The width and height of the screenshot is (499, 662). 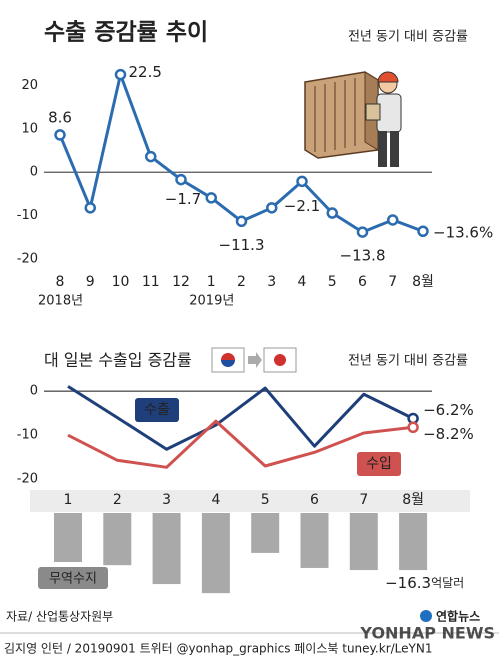 I want to click on value-label: −16.3억달러, so click(x=424, y=583).